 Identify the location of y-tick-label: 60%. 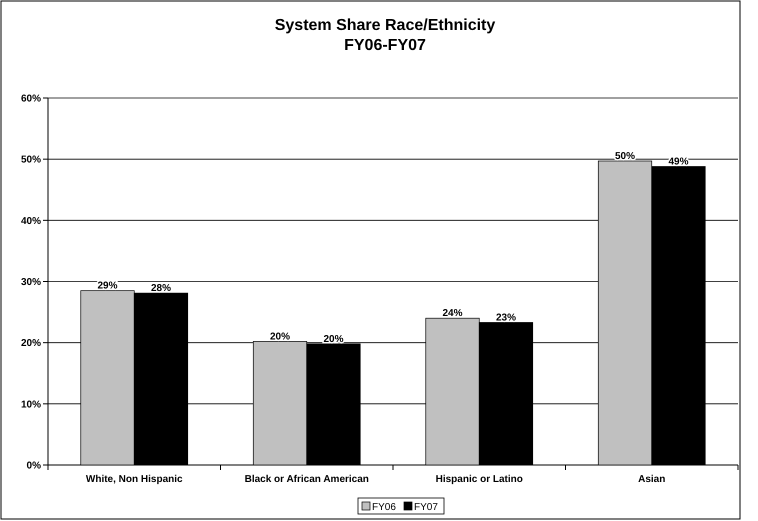
(31, 99).